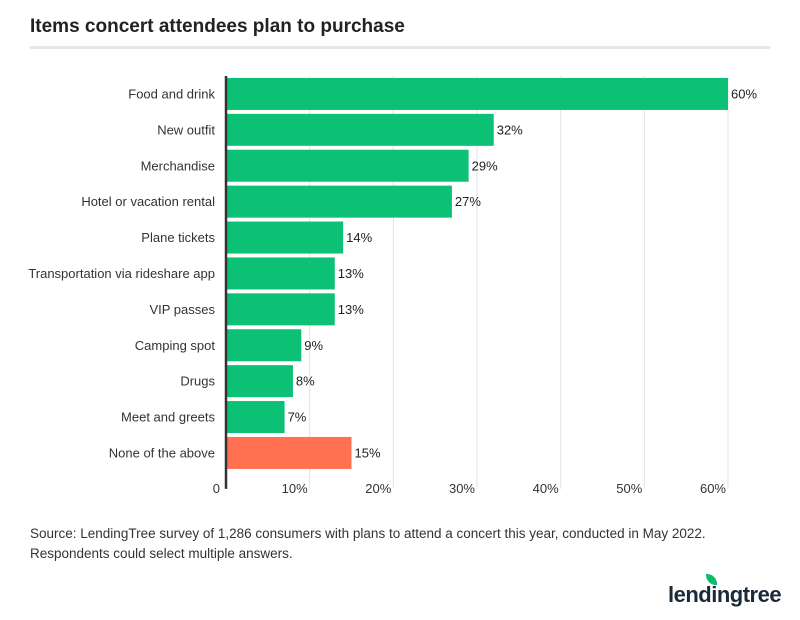  Describe the element at coordinates (175, 345) in the screenshot. I see `category-label: Camping spot` at that location.